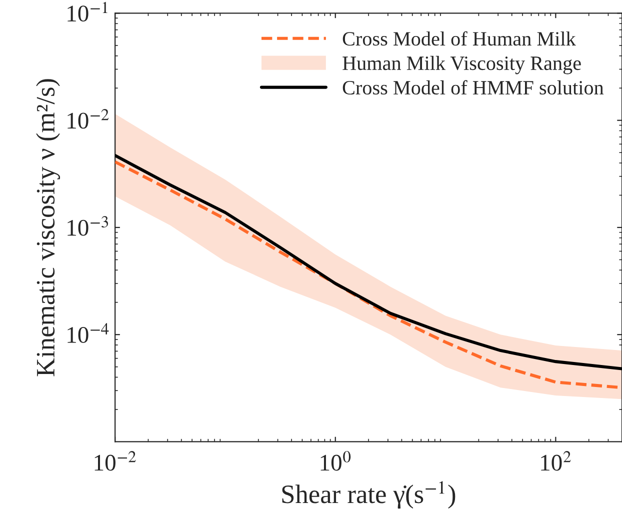 This screenshot has width=622, height=529. I want to click on x-tick-label: 10$^{2}$, so click(556, 461).